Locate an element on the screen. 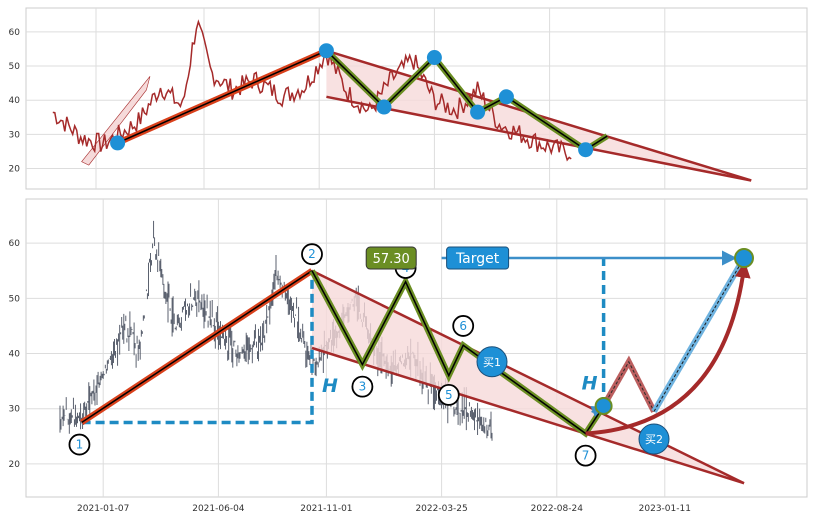 Image resolution: width=813 pixels, height=524 pixels. target-value-label: 57.30 is located at coordinates (391, 259).